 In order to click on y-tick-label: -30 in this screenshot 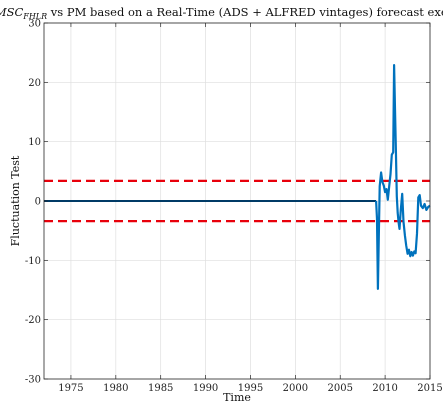, I will do `click(33, 380)`.